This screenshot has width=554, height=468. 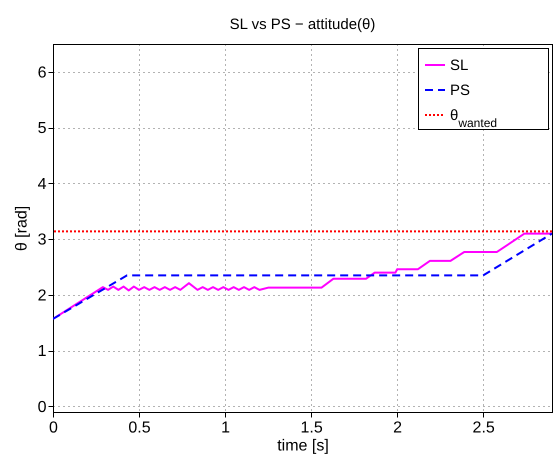 I want to click on x-tick-label: 2.5, so click(x=483, y=428).